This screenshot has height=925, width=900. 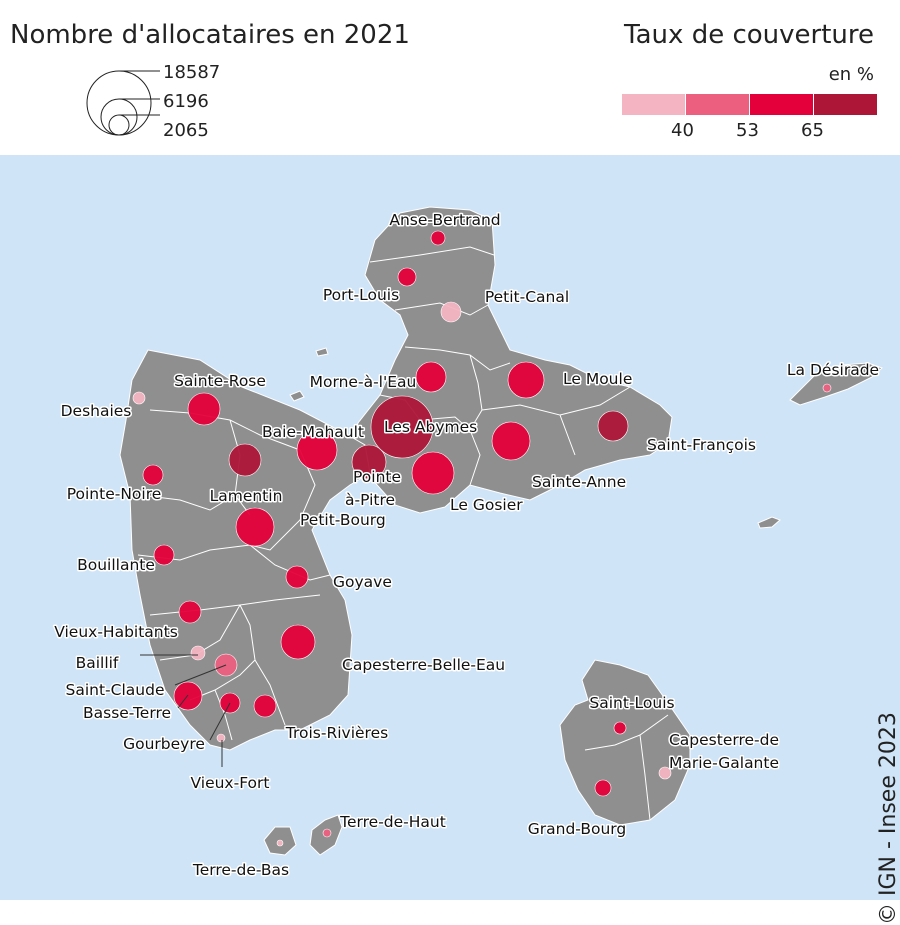 What do you see at coordinates (579, 482) in the screenshot?
I see `label-sainte-anne: Sainte-Anne` at bounding box center [579, 482].